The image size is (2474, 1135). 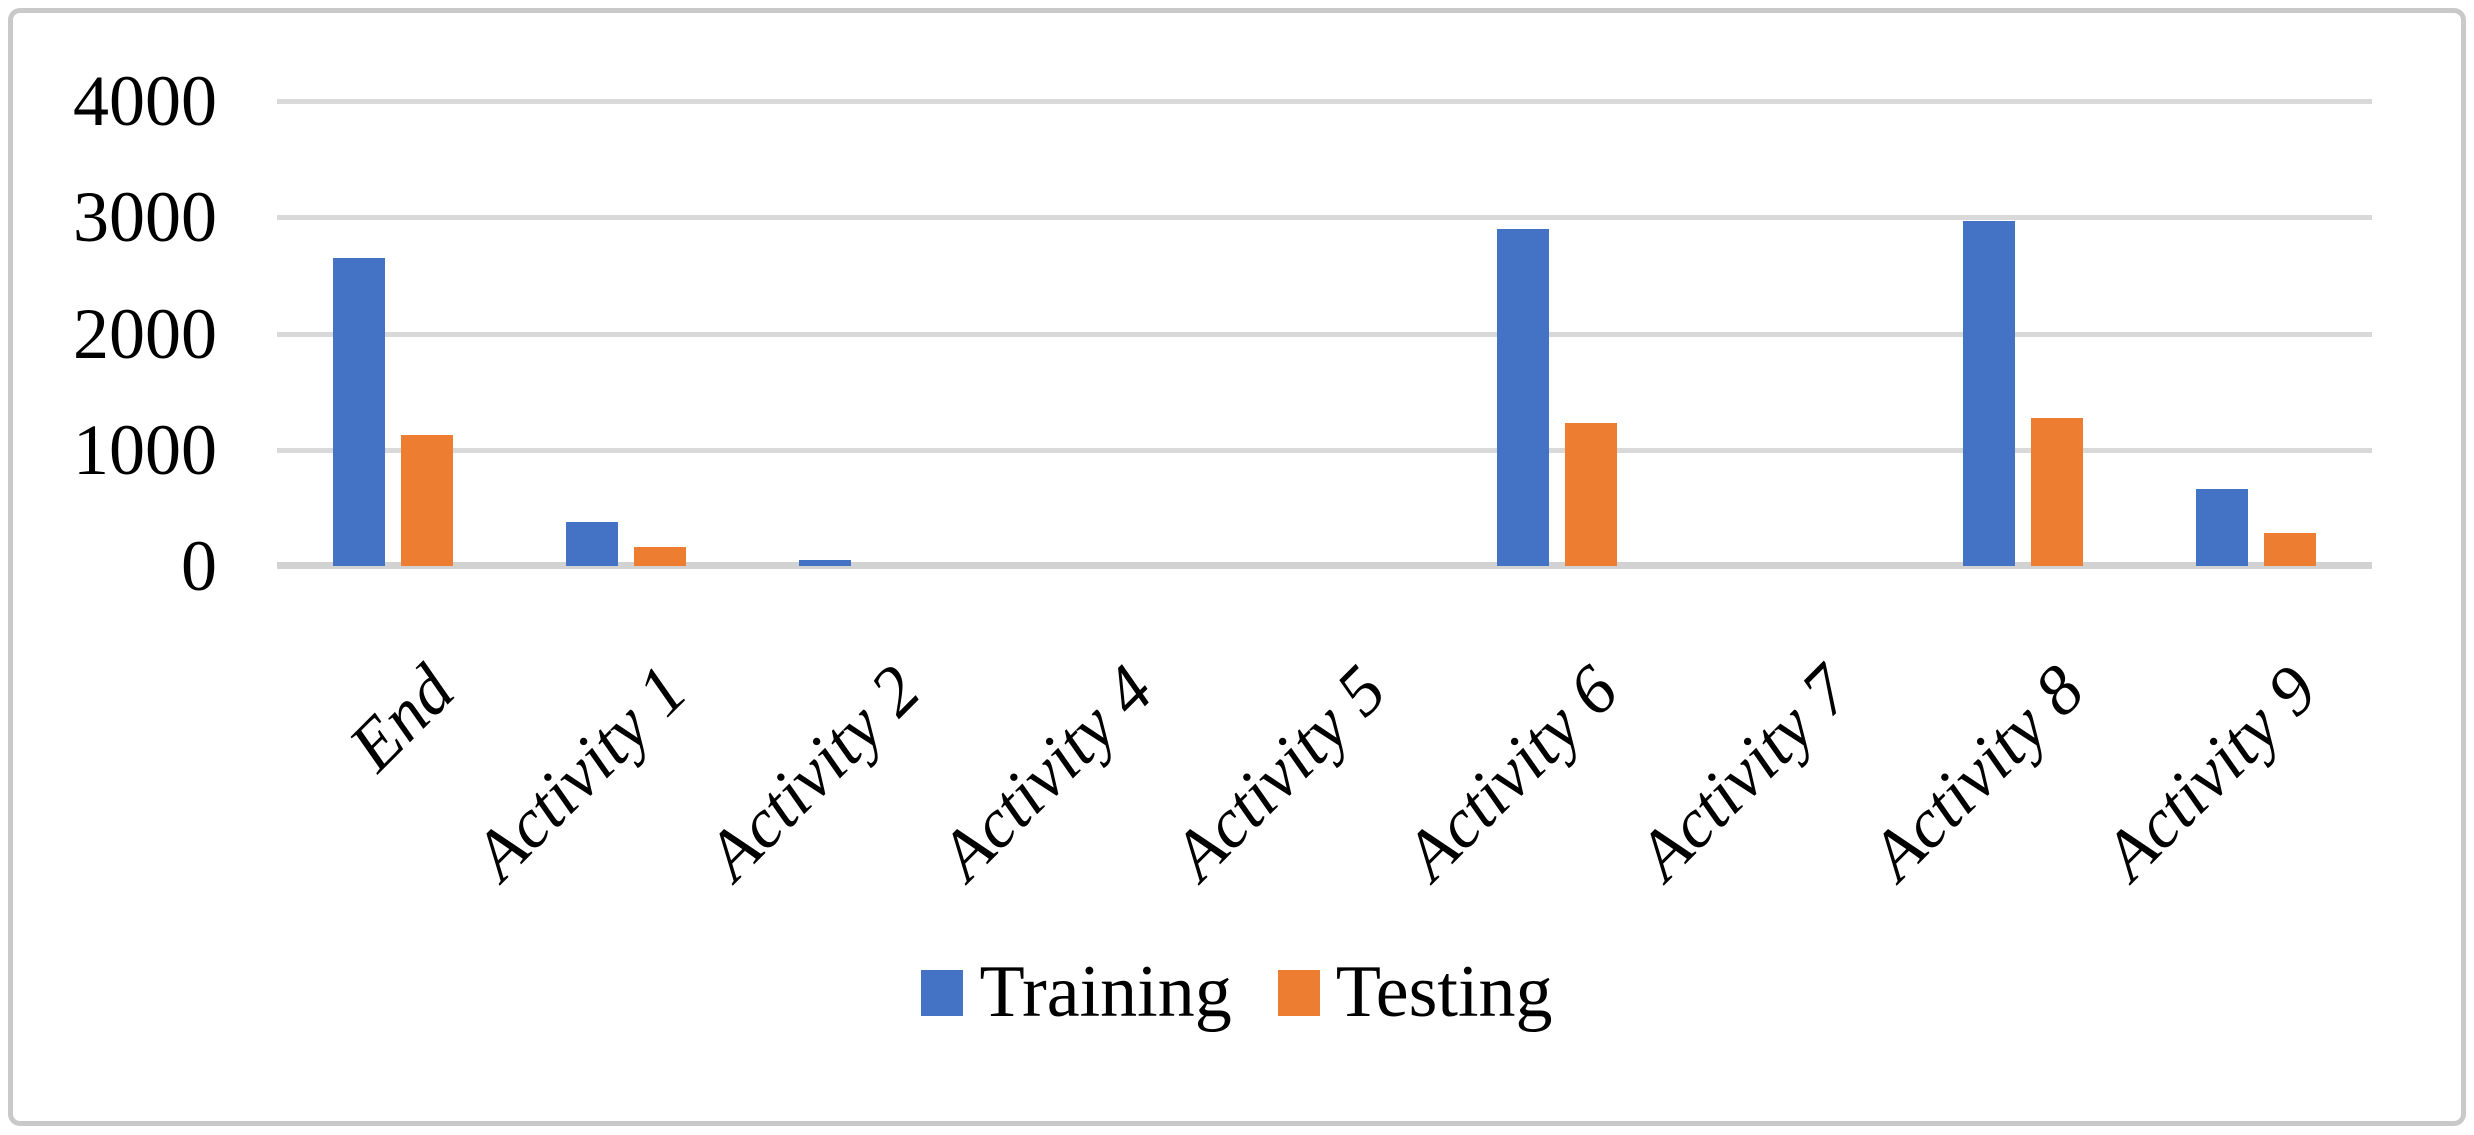 What do you see at coordinates (942, 992) in the screenshot?
I see `legend-marker-training` at bounding box center [942, 992].